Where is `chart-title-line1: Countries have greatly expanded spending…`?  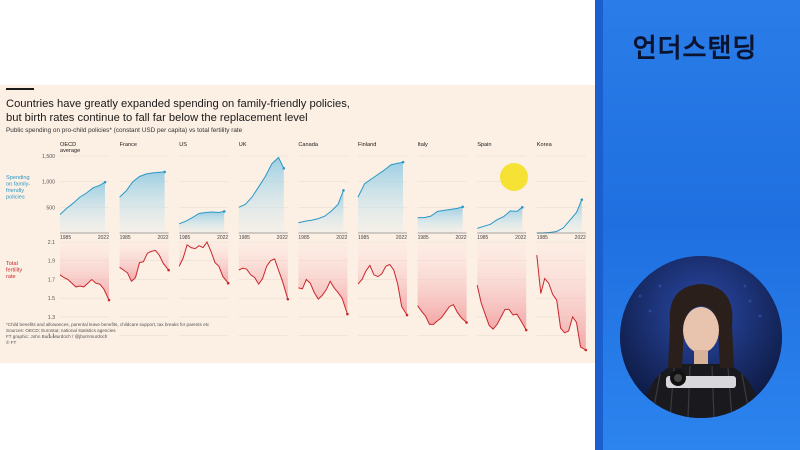
chart-title-line1: Countries have greatly expanded spending… is located at coordinates (178, 104).